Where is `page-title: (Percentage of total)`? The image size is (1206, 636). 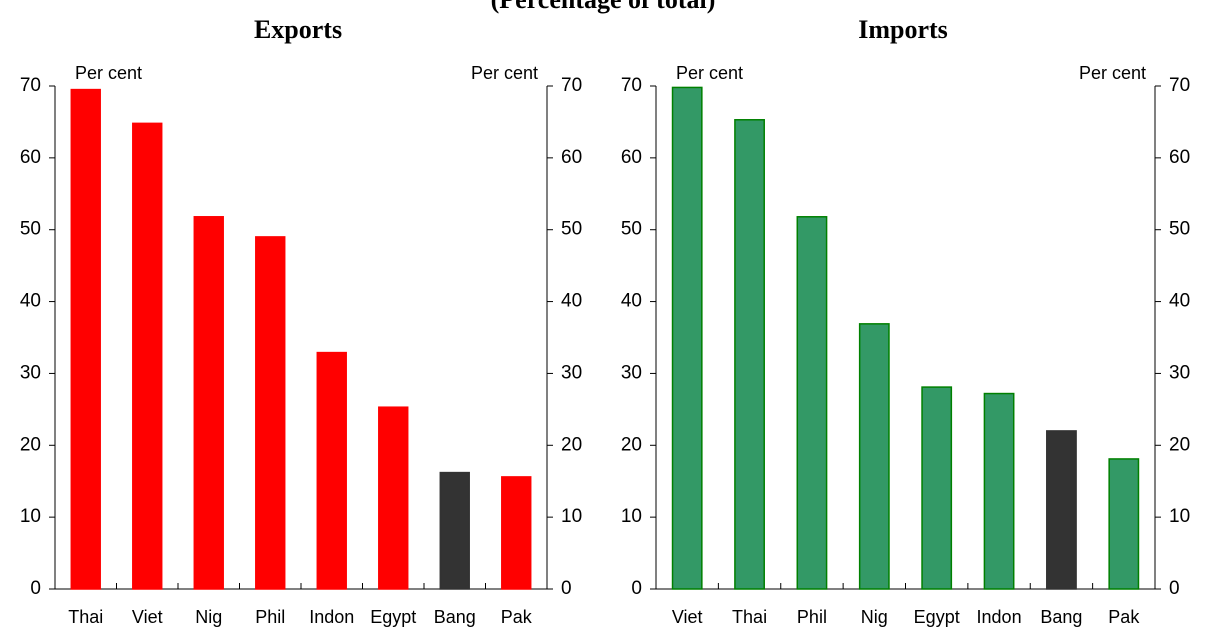 page-title: (Percentage of total) is located at coordinates (603, 7).